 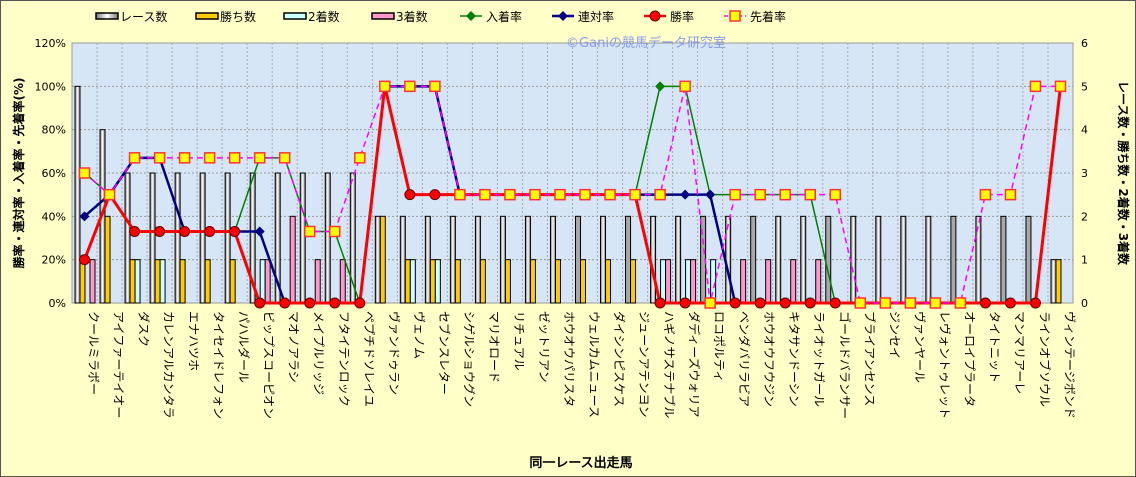 What do you see at coordinates (54, 173) in the screenshot?
I see `y-left-tick-label: 60%` at bounding box center [54, 173].